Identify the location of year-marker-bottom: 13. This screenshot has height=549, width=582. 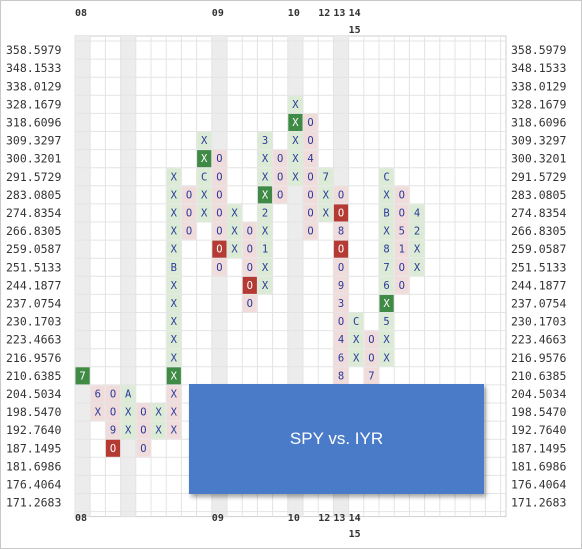
(339, 518).